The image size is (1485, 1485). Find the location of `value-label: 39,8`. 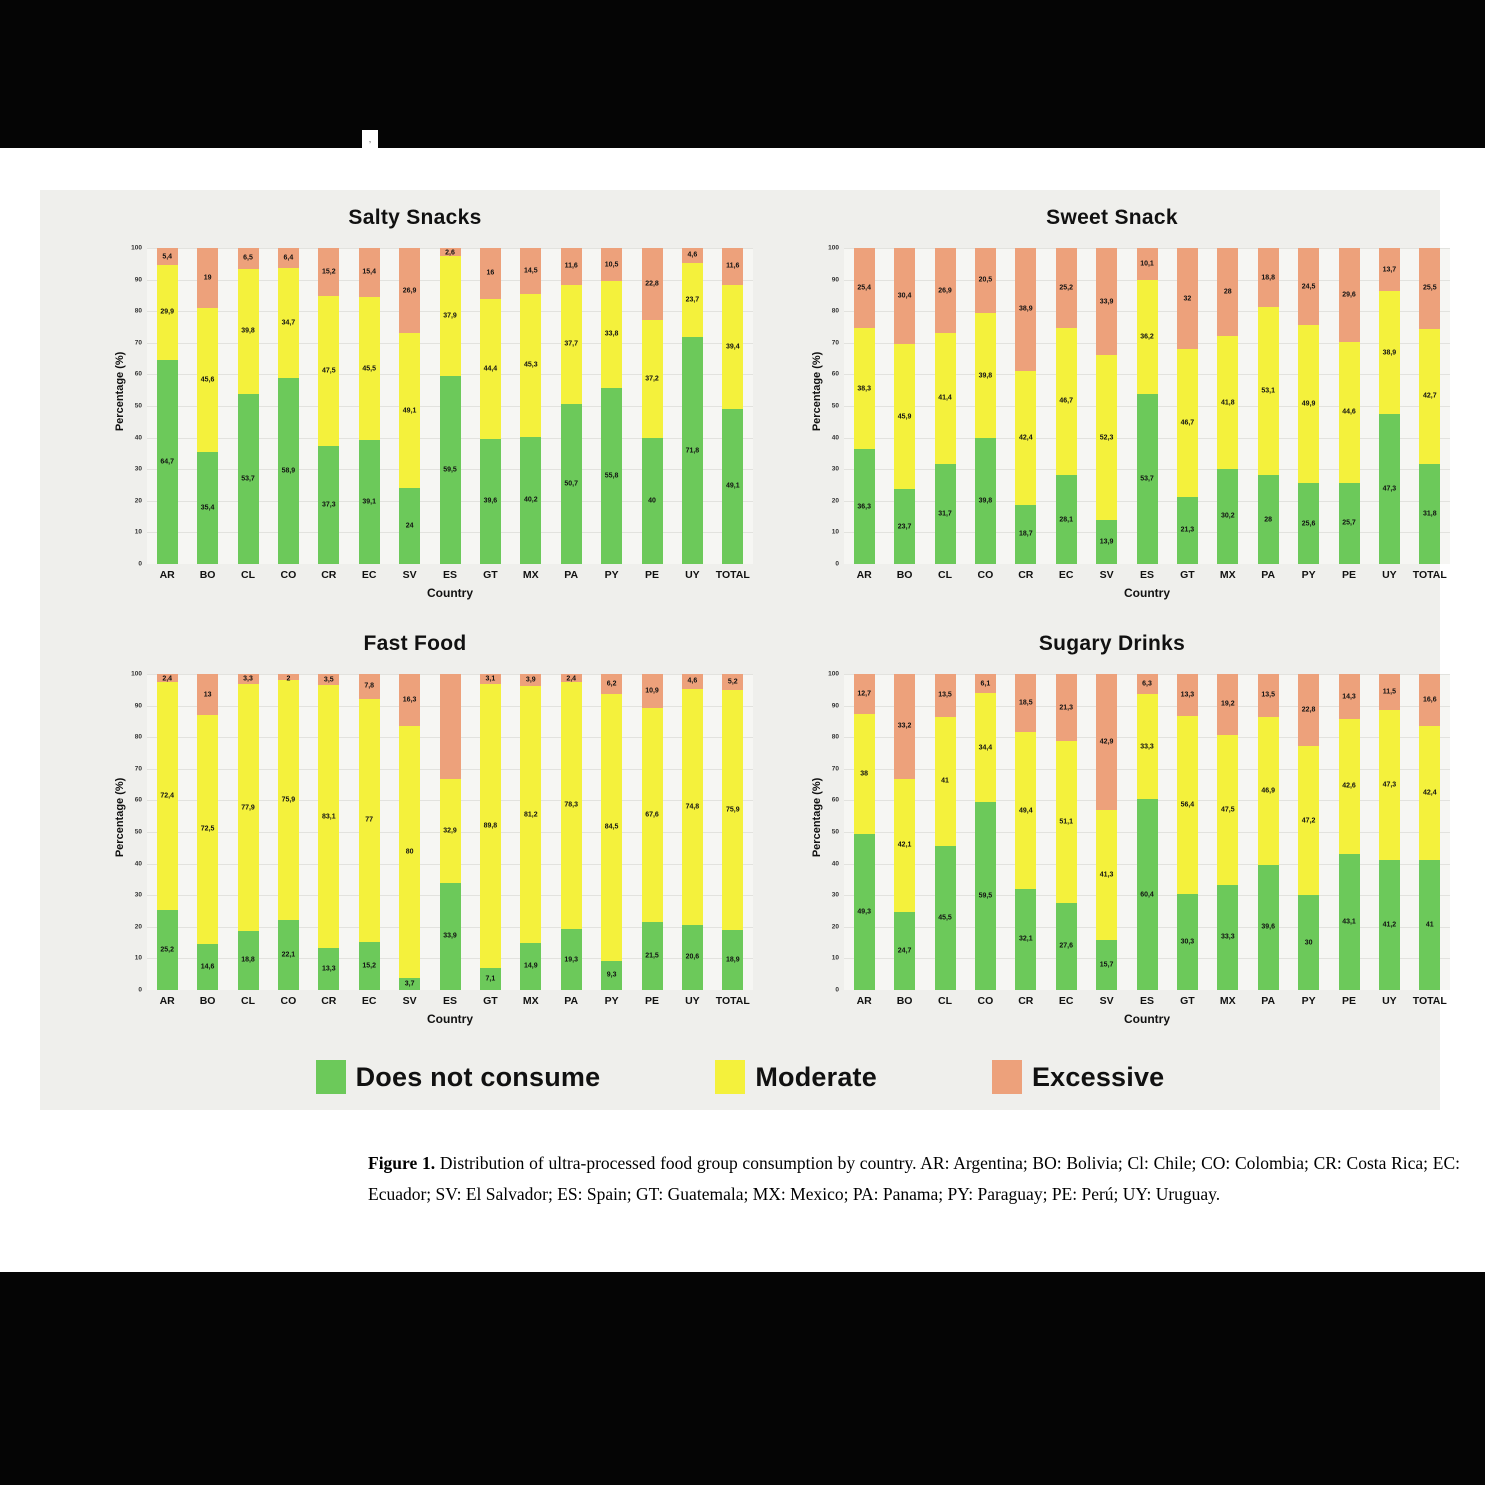

value-label: 39,8 is located at coordinates (985, 376).